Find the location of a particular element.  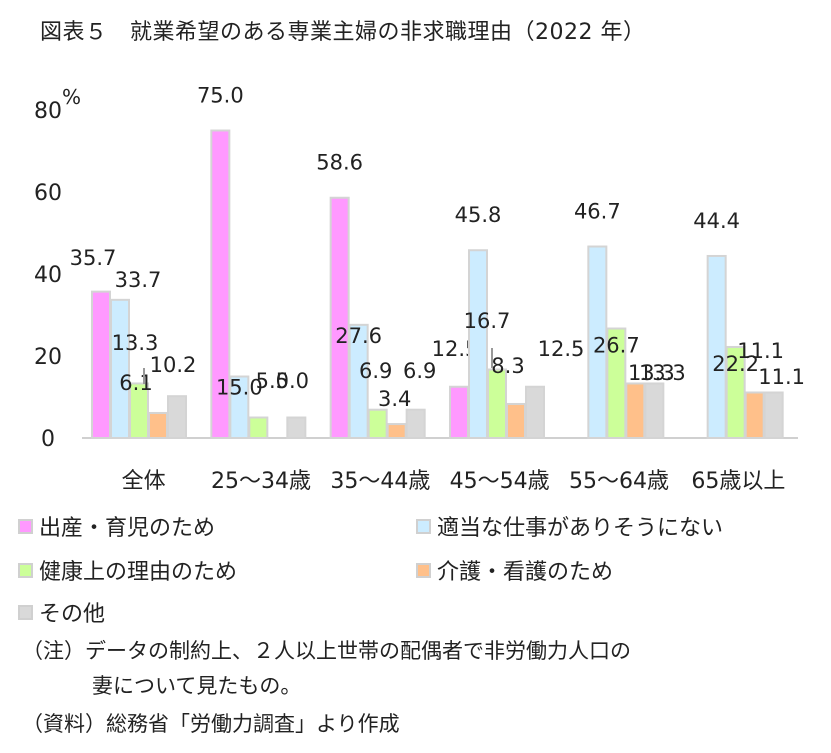

y-tick-label: 60 is located at coordinates (48, 193).